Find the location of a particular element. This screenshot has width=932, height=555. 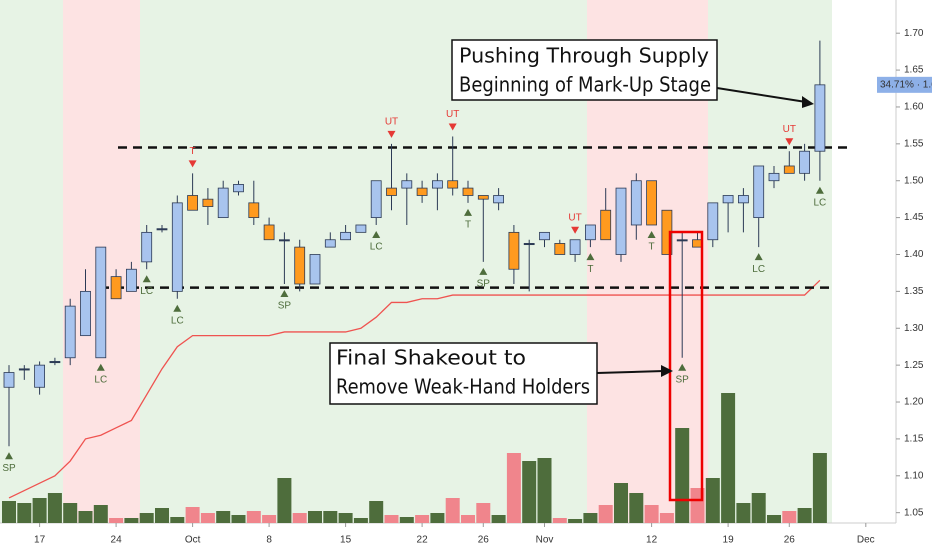

annotation-text: Pushing Through Supply is located at coordinates (584, 56).